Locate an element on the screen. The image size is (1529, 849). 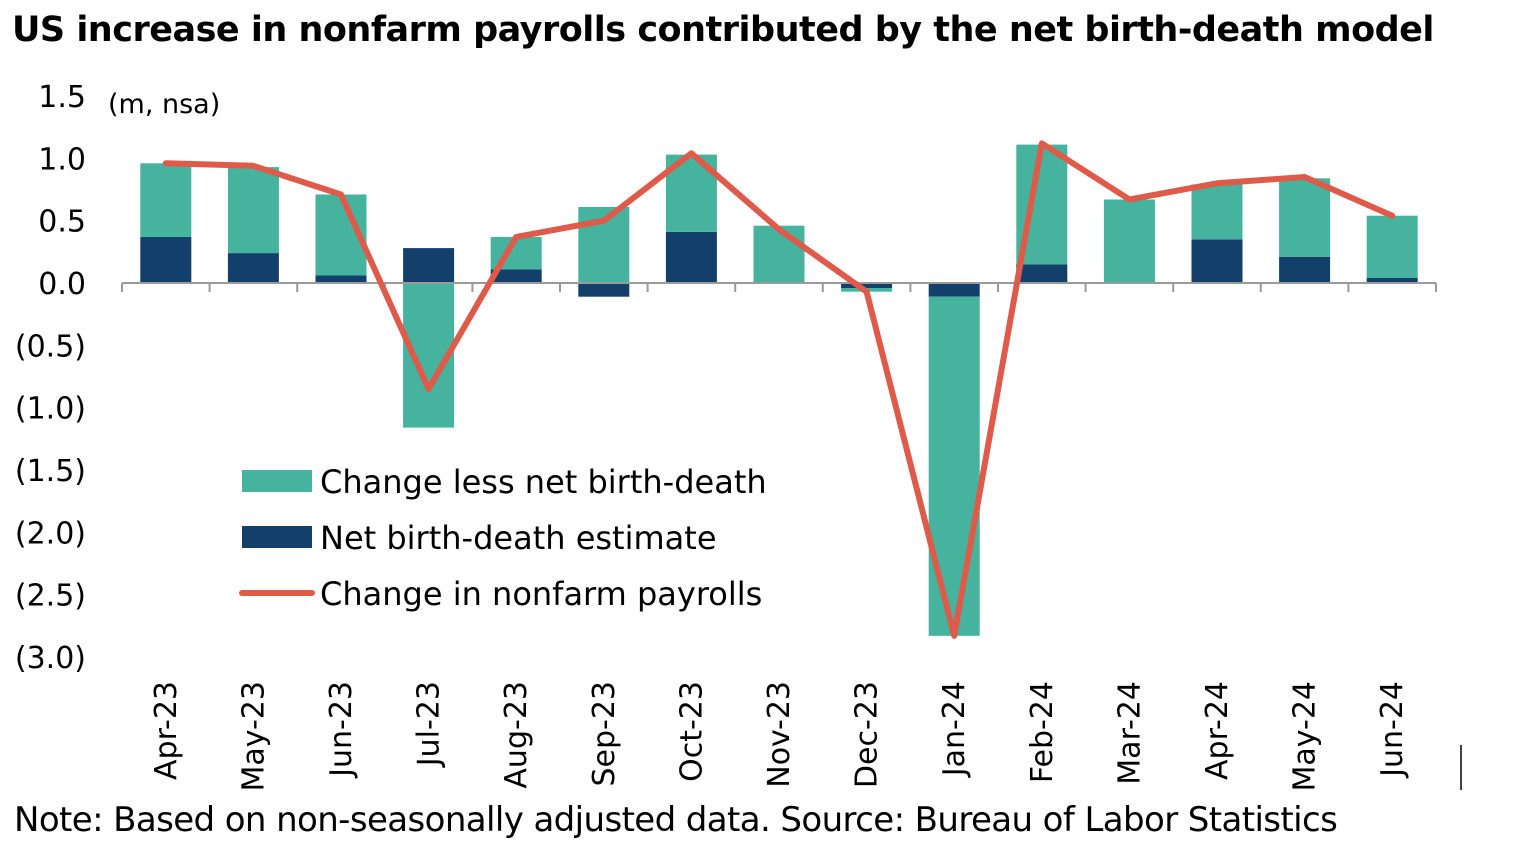
legend-swatch-net-birth-death is located at coordinates (277, 537).